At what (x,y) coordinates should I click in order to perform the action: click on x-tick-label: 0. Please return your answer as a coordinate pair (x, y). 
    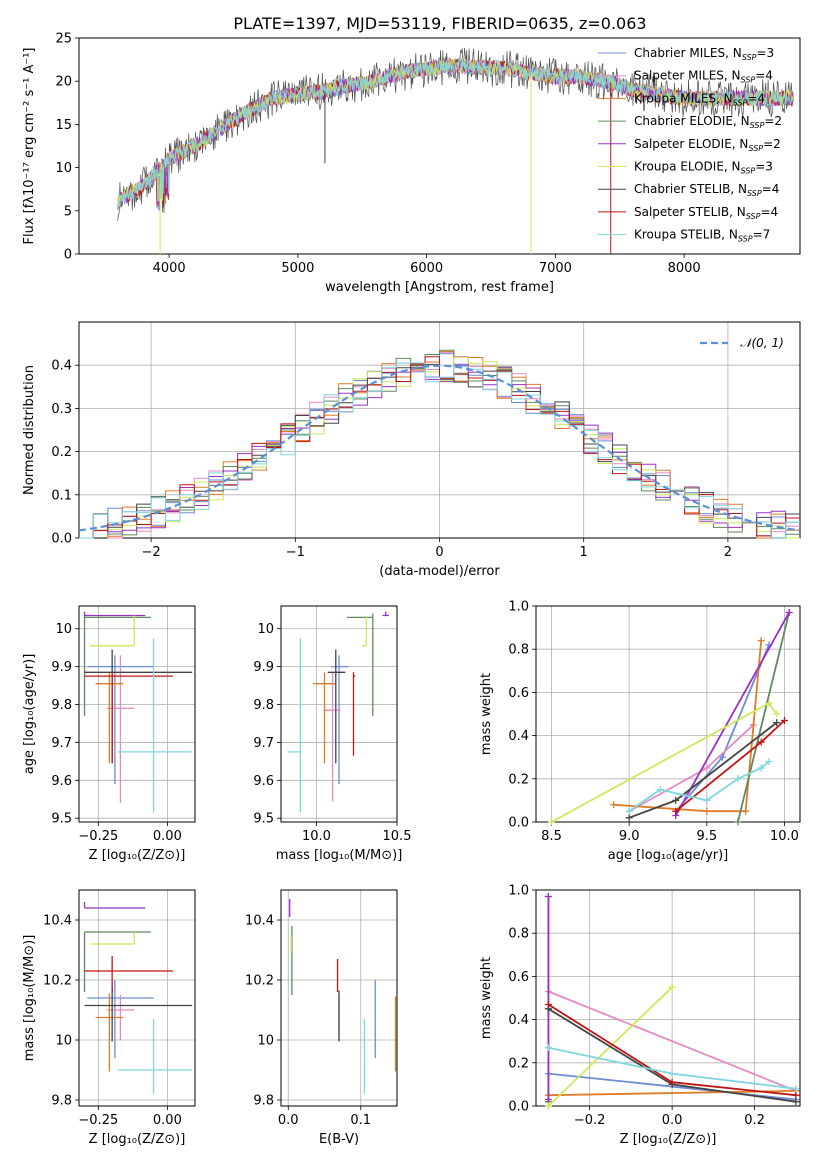
    Looking at the image, I should click on (439, 552).